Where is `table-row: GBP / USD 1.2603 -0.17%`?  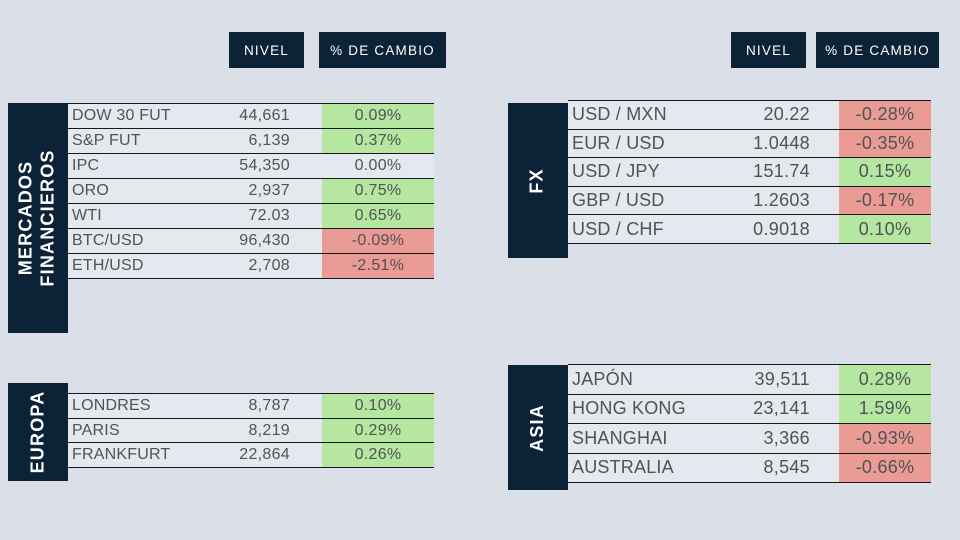
table-row: GBP / USD 1.2603 -0.17% is located at coordinates (749, 201).